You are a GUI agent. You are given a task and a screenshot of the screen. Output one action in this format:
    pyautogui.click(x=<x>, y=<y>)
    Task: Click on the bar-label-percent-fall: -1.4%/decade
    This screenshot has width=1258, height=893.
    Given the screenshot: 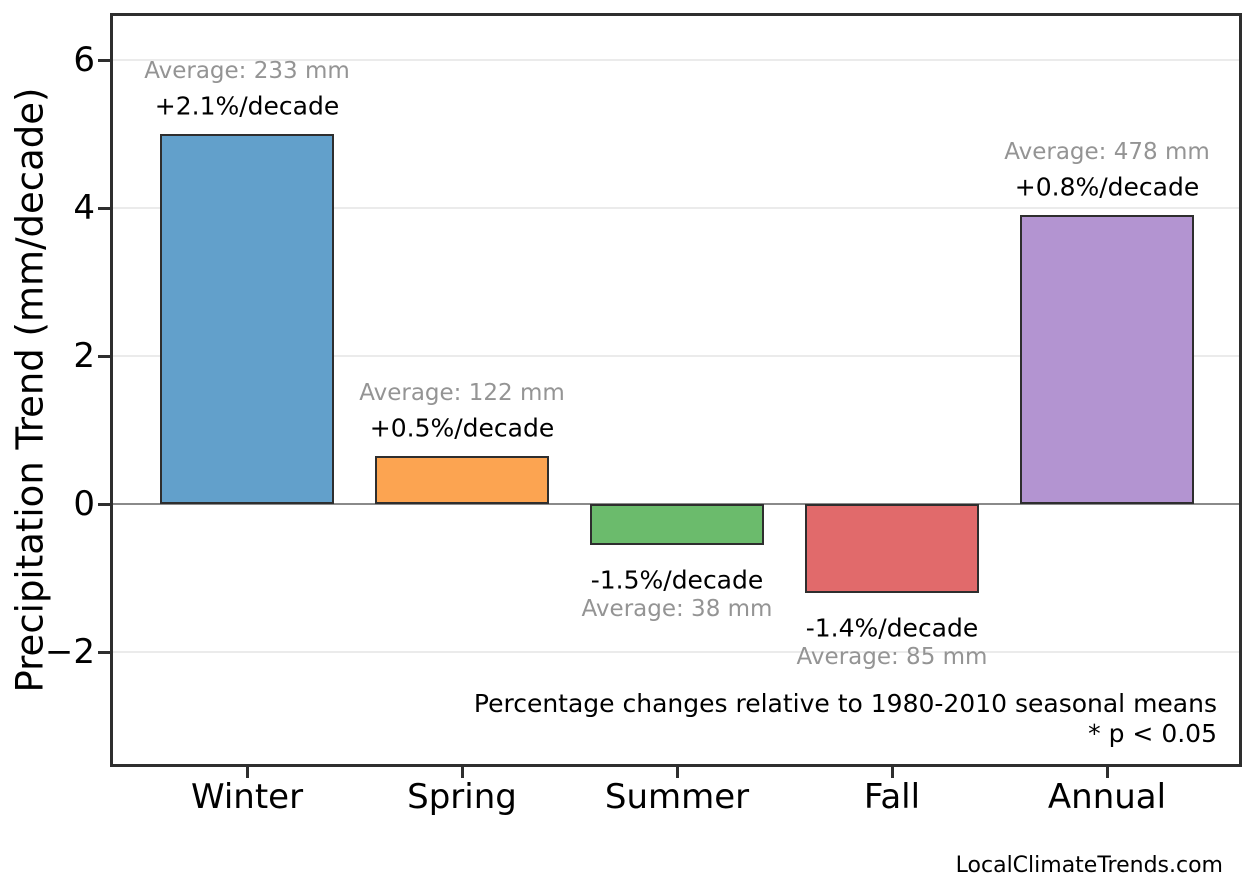 What is the action you would take?
    pyautogui.click(x=892, y=628)
    